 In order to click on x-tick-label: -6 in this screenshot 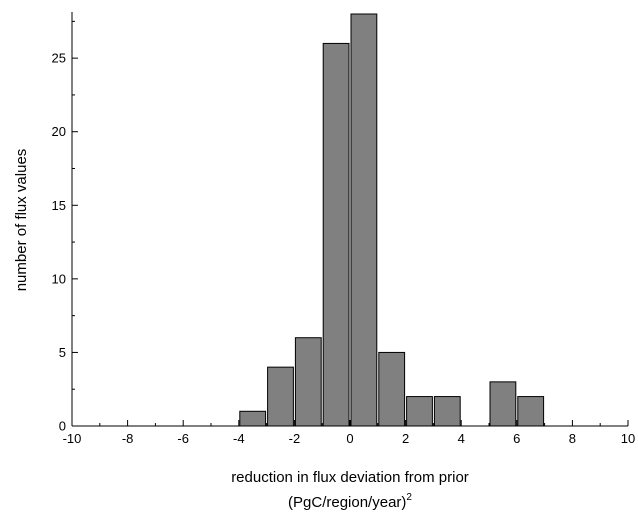, I will do `click(183, 438)`.